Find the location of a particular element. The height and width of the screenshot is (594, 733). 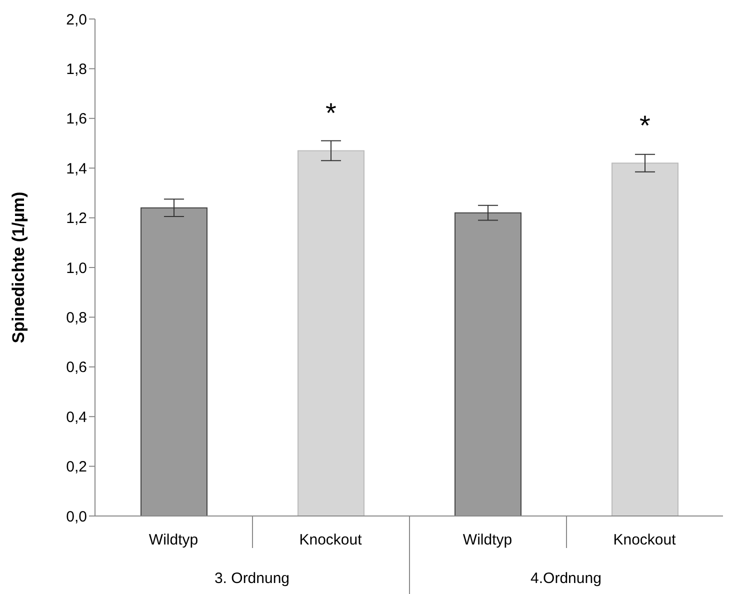

y-axis-title: Spinedichte (1/µm) is located at coordinates (18, 268).